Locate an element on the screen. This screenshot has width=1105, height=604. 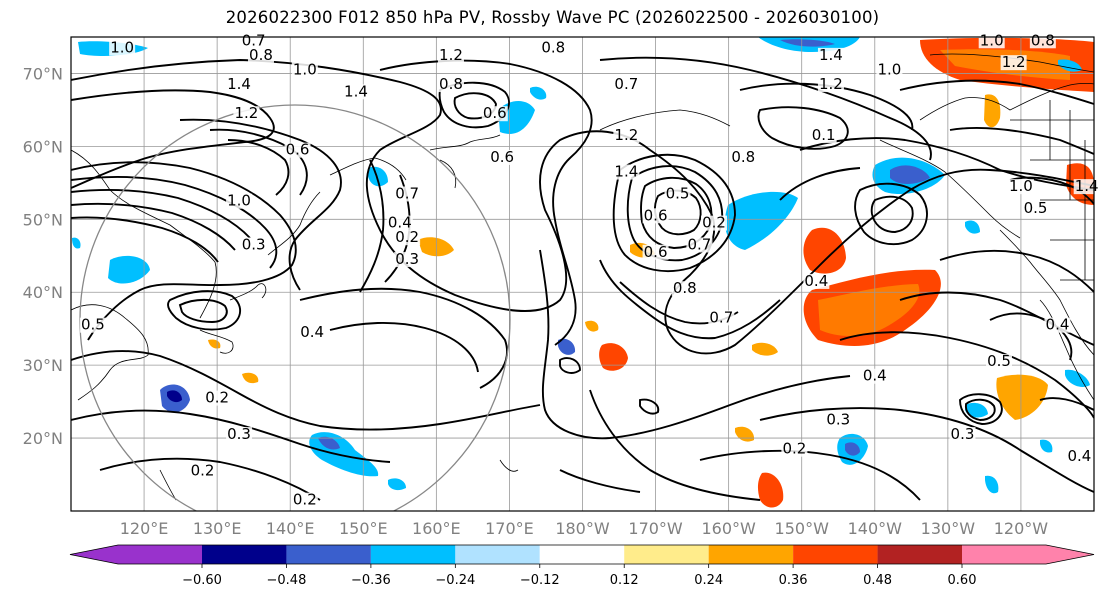
lat-label: 70°N is located at coordinates (43, 73).